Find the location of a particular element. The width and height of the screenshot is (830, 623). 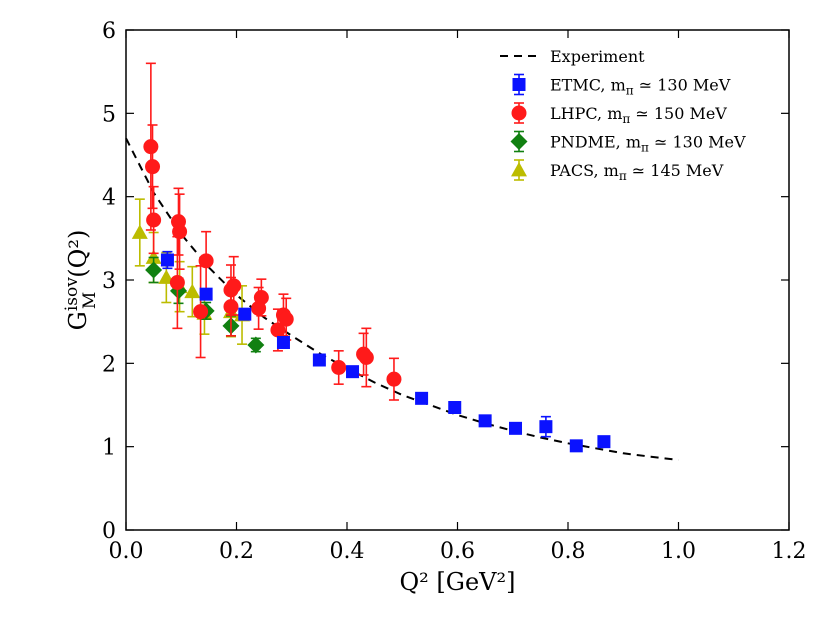

legend-item-square: ETMC, mπ ≃ 130 MeV is located at coordinates (621, 85).